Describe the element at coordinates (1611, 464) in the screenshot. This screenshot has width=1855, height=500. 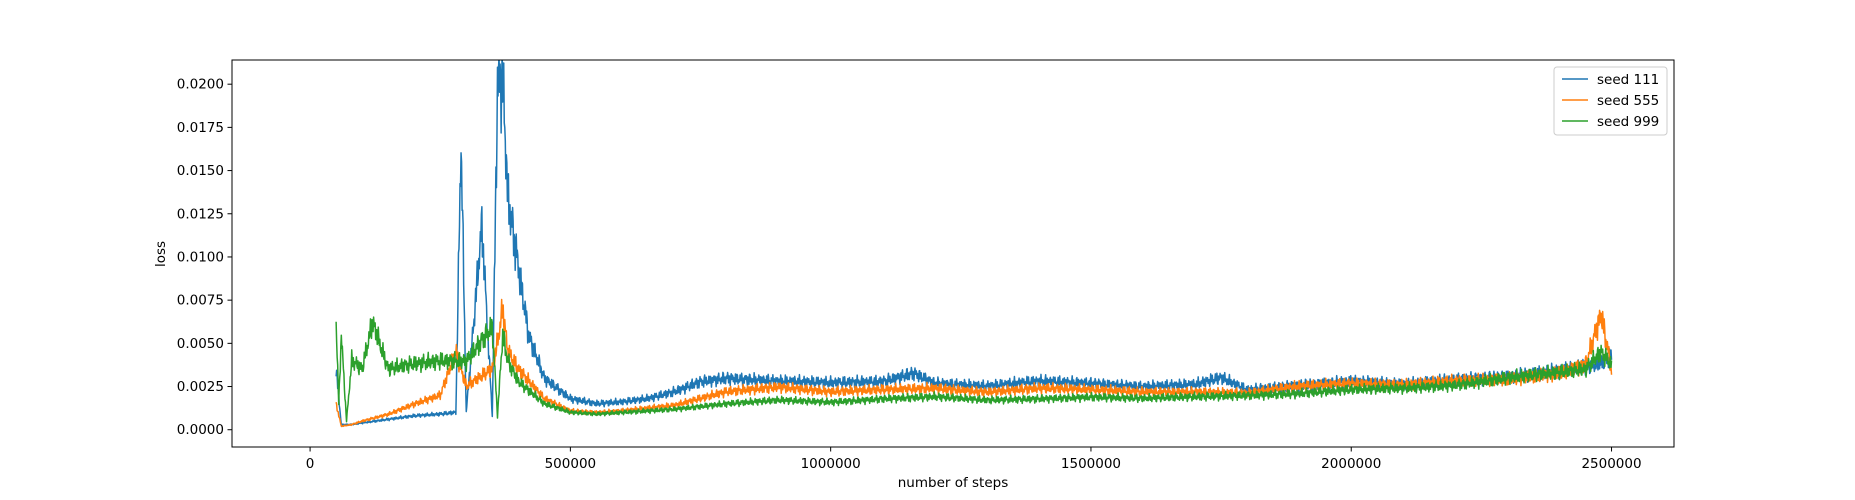
I see `x-tick-label: 2500000` at that location.